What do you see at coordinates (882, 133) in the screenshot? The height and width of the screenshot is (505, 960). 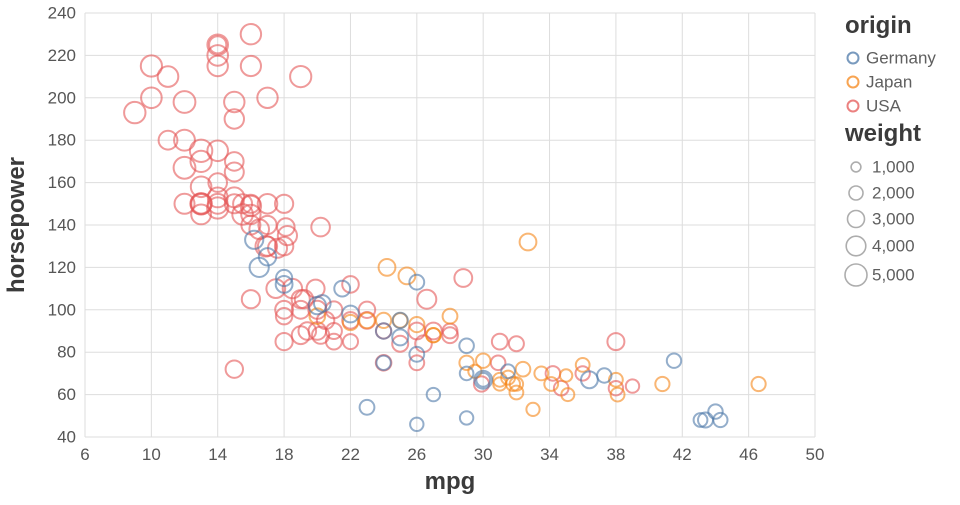 I see `legend-weight-title: weight` at bounding box center [882, 133].